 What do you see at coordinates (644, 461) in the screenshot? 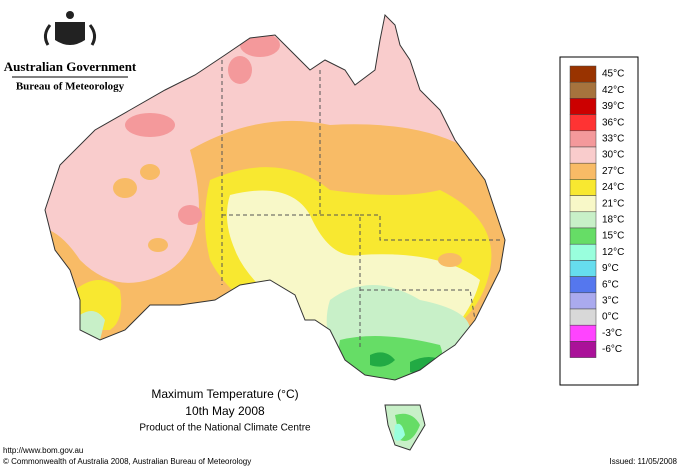
I see `footer-issued: Issued: 11/05/2008` at bounding box center [644, 461].